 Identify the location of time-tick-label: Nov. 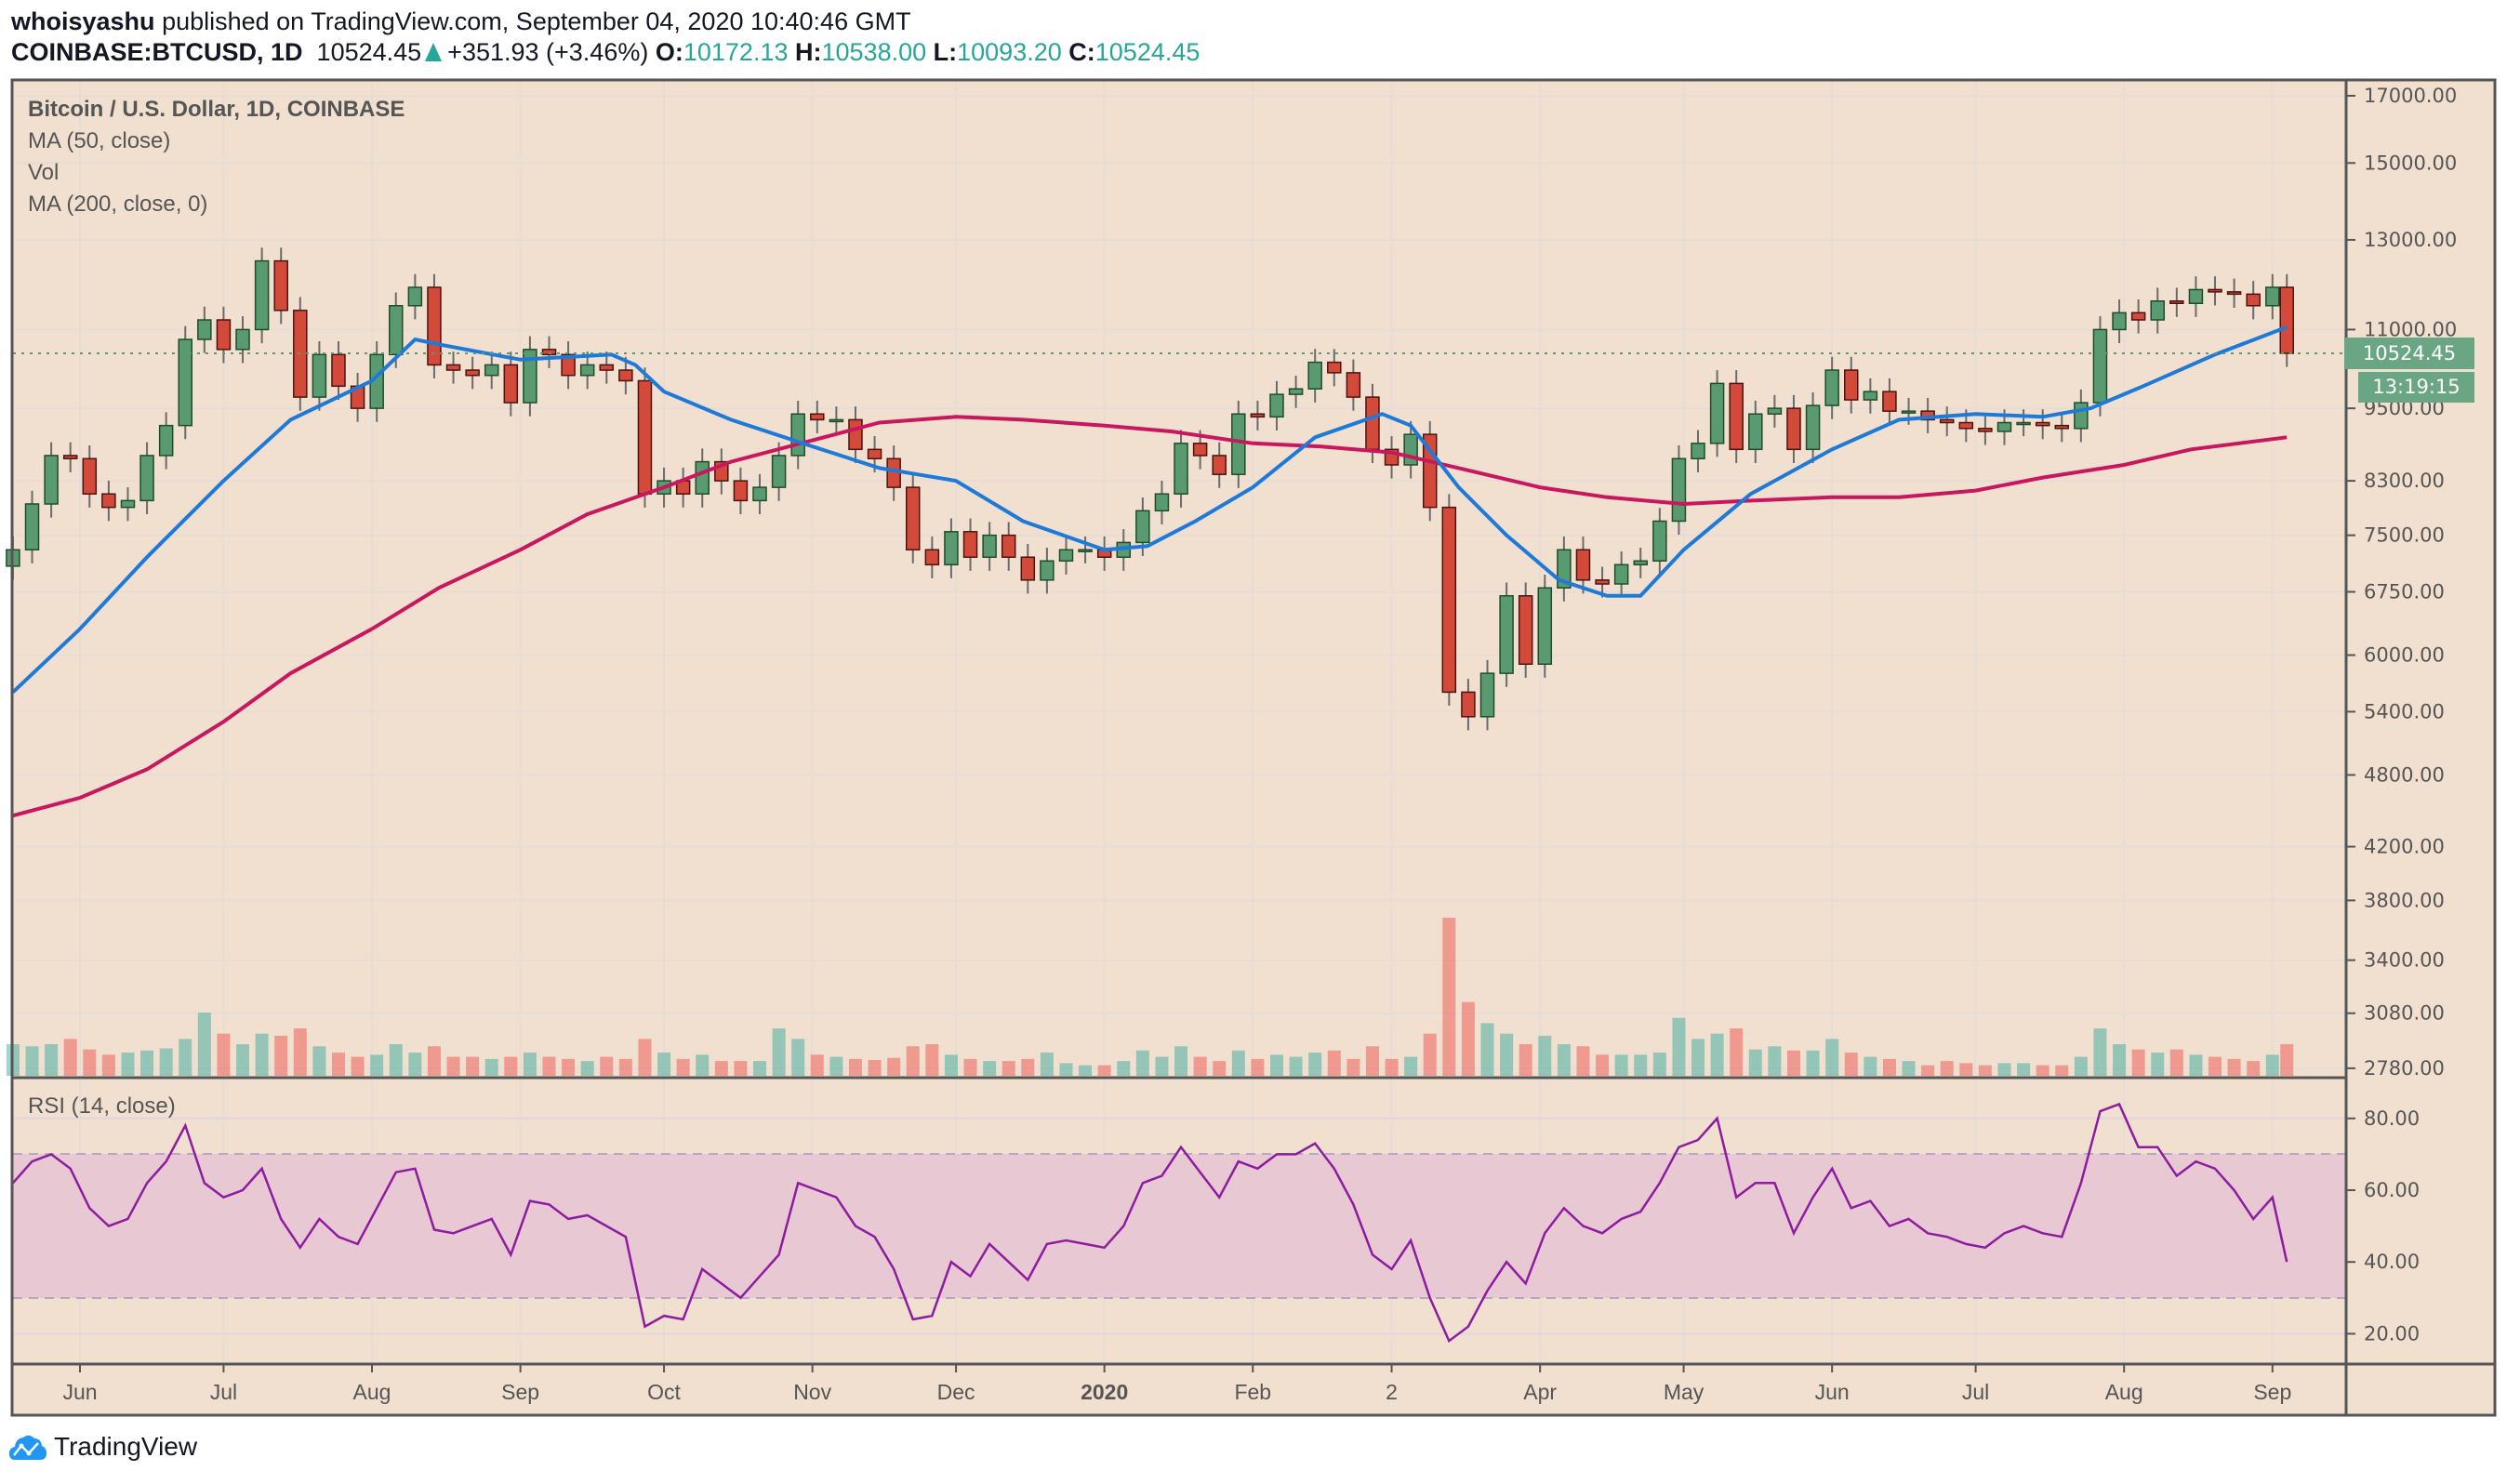
(812, 1392).